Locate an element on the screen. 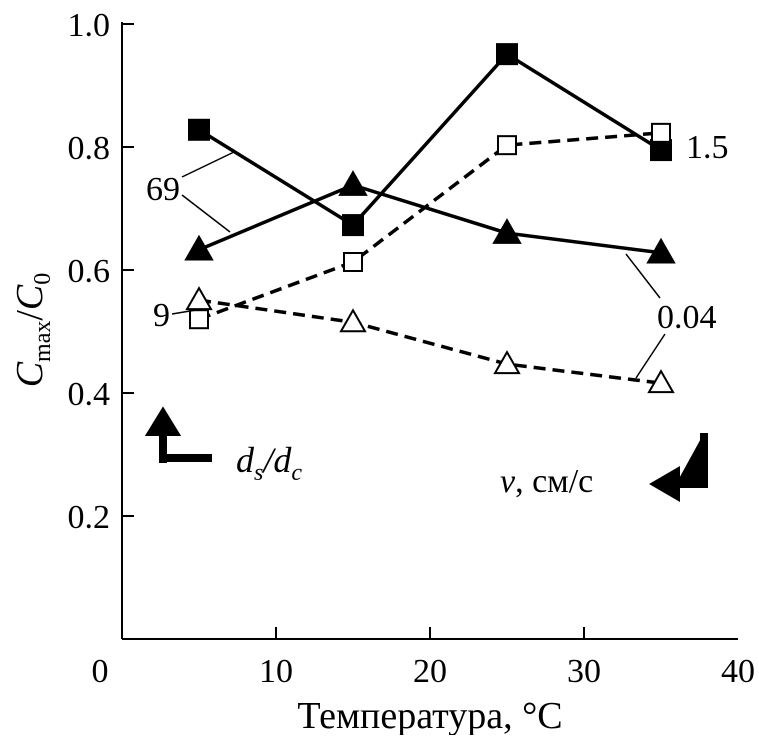  series-open-triangle is located at coordinates (430, 340).